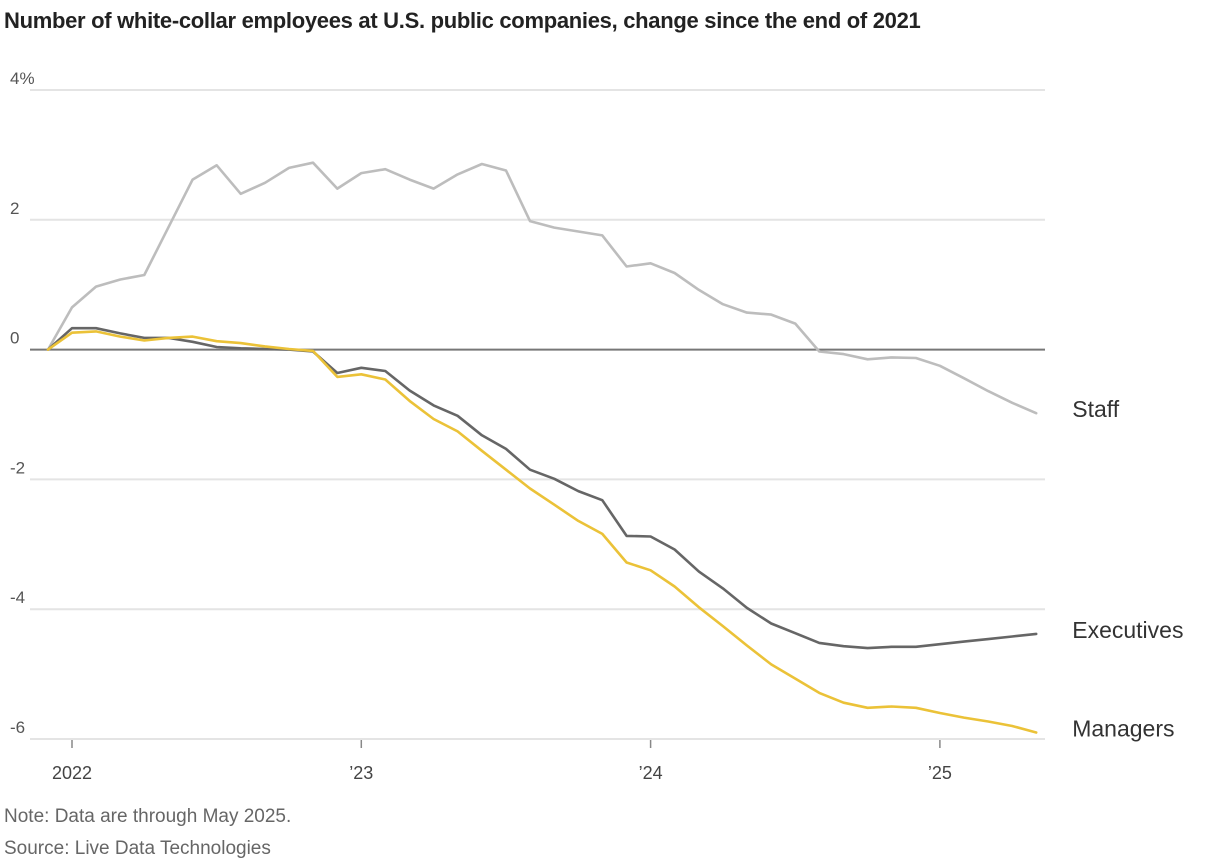 This screenshot has height=864, width=1209. I want to click on y-tick-label: -6, so click(17, 727).